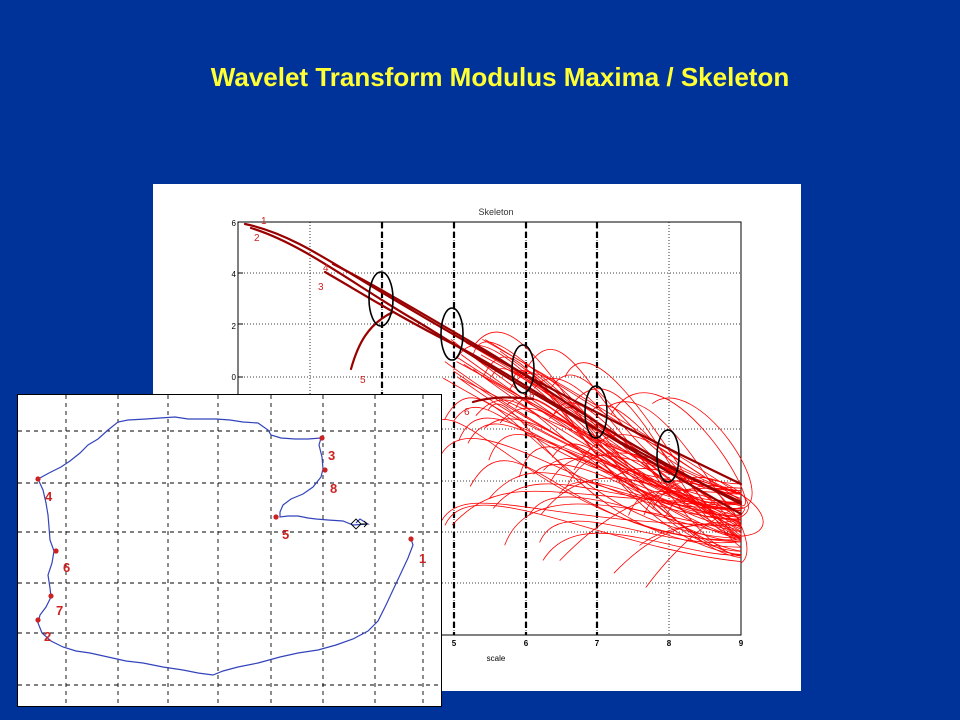  I want to click on x-tick-label: 7, so click(597, 643).